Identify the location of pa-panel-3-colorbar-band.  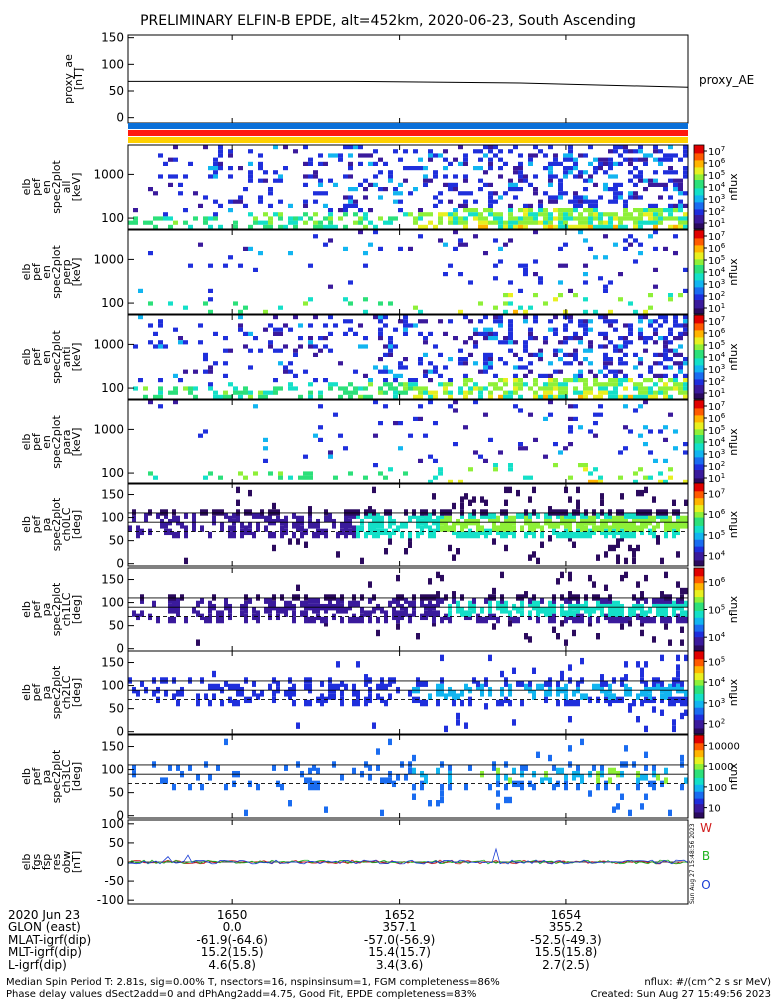
(699, 685).